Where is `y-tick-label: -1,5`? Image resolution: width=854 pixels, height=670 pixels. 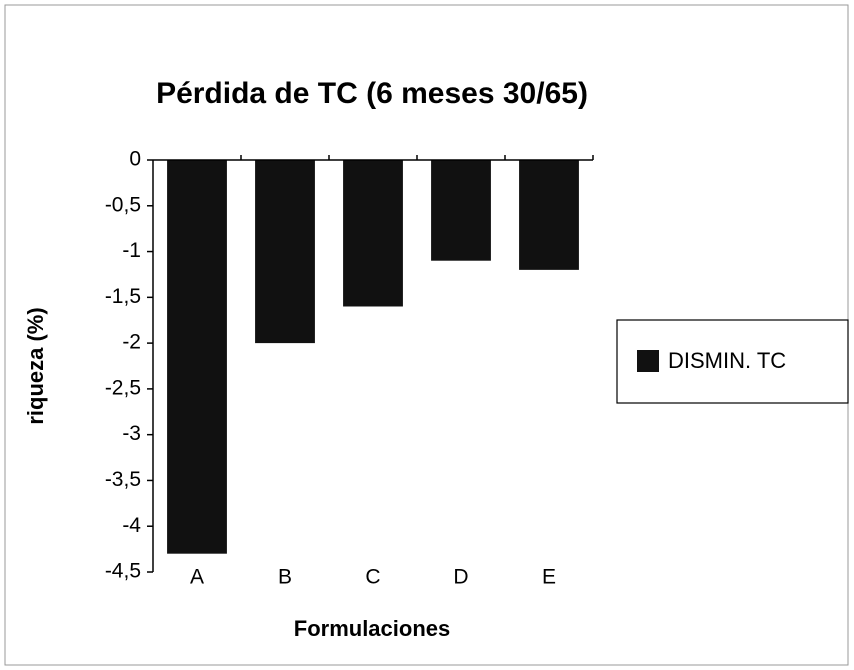
y-tick-label: -1,5 is located at coordinates (123, 296).